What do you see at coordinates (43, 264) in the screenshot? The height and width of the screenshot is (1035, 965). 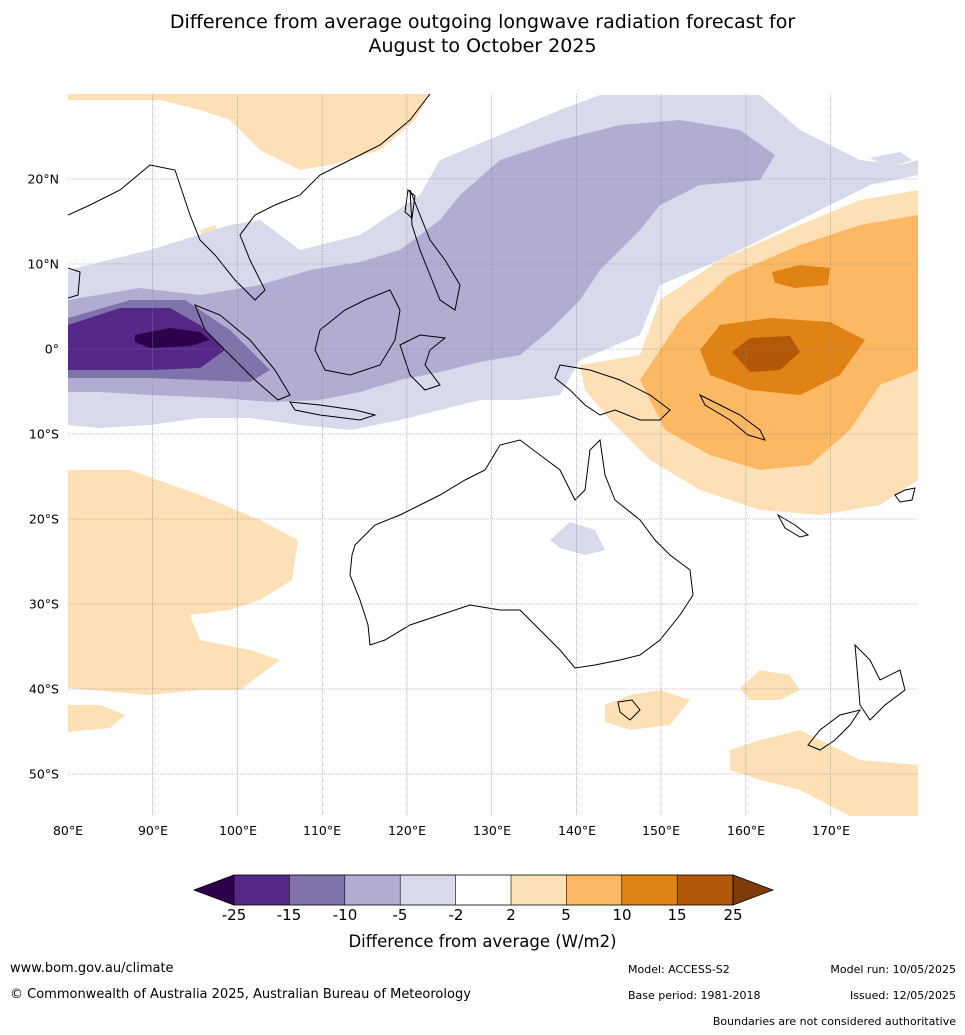 I see `lat-label-10n: 10°N` at bounding box center [43, 264].